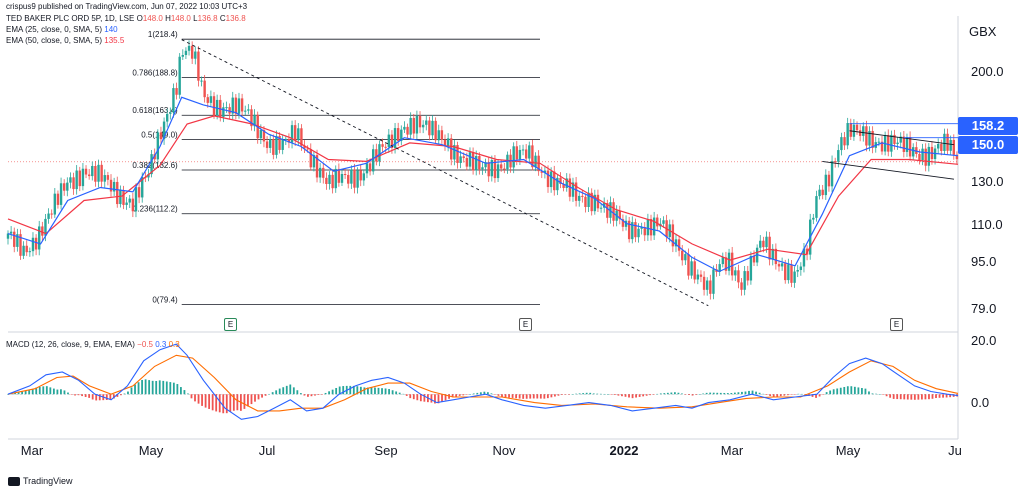 This screenshot has height=495, width=1024. Describe the element at coordinates (896, 324) in the screenshot. I see `earnings-marker: E` at that location.